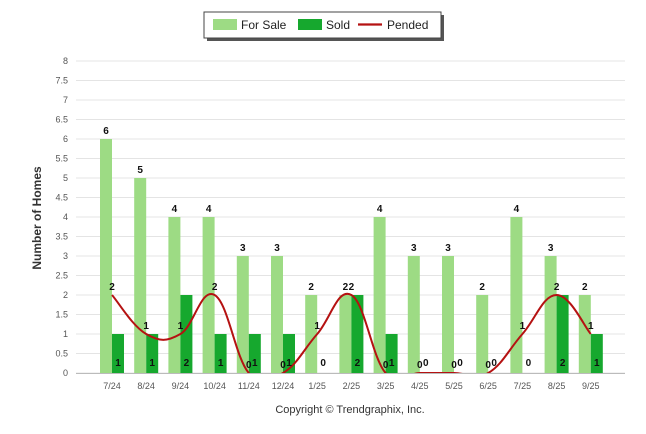 The width and height of the screenshot is (646, 434). I want to click on y-tick-label: 0, so click(65, 373).